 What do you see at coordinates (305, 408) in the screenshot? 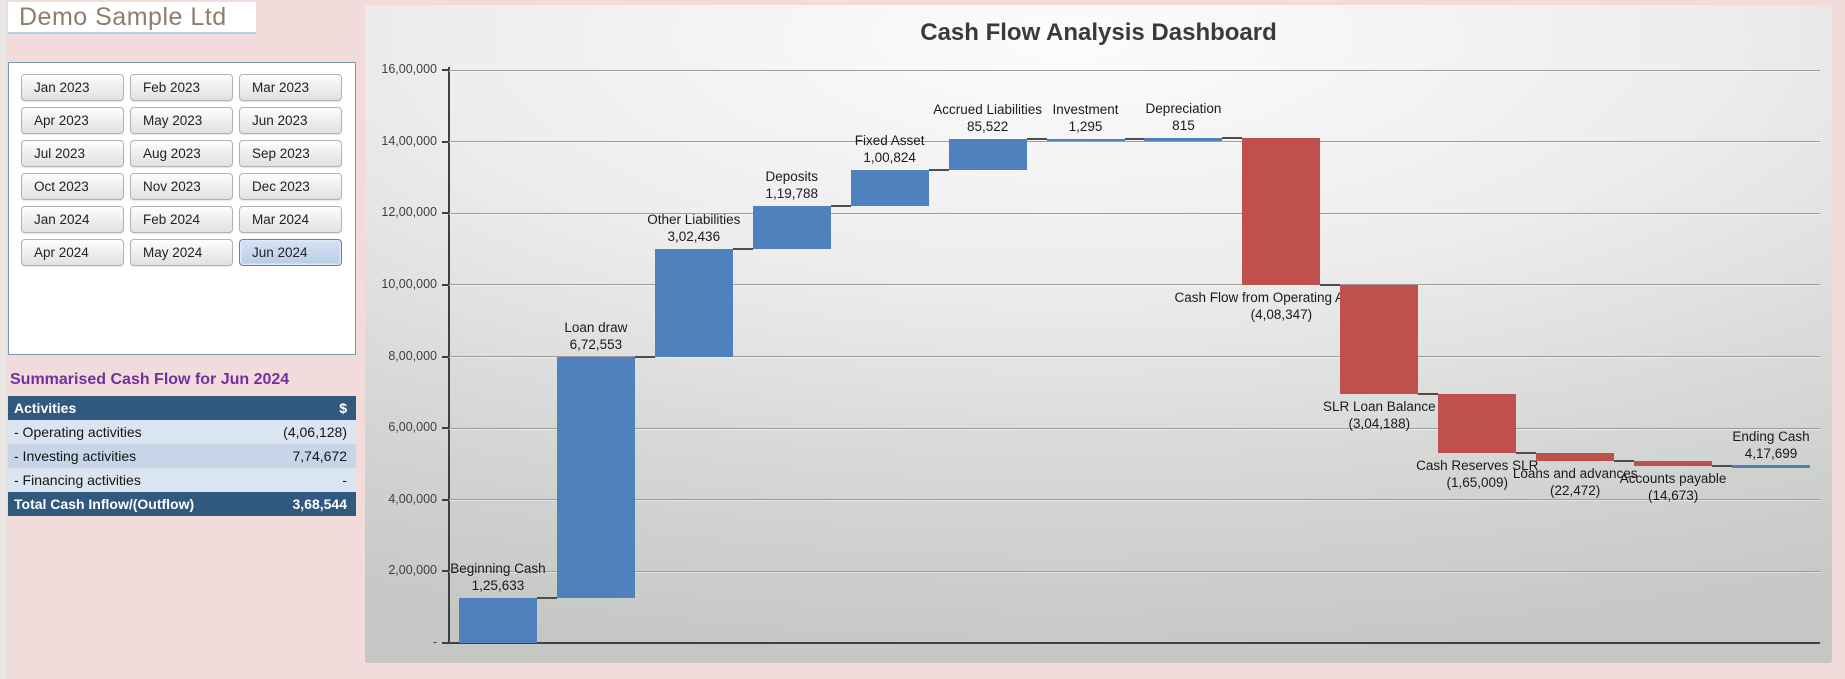
I see `summary-col-amount: $` at bounding box center [305, 408].